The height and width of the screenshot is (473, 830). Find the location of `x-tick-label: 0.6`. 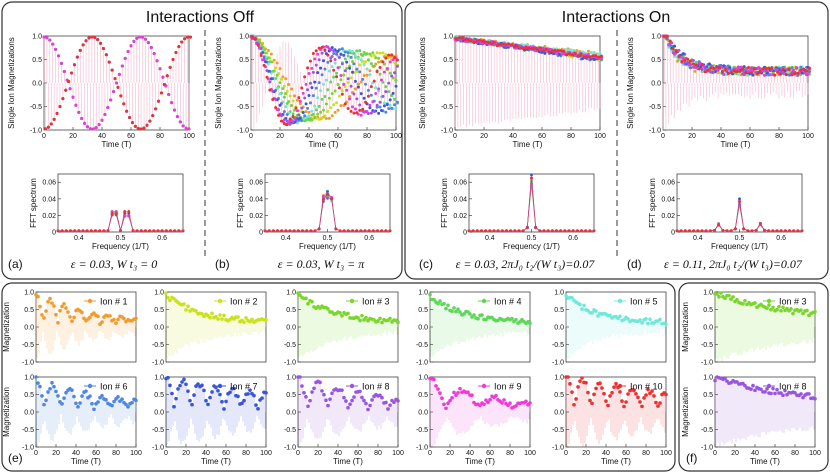

x-tick-label: 0.6 is located at coordinates (781, 238).